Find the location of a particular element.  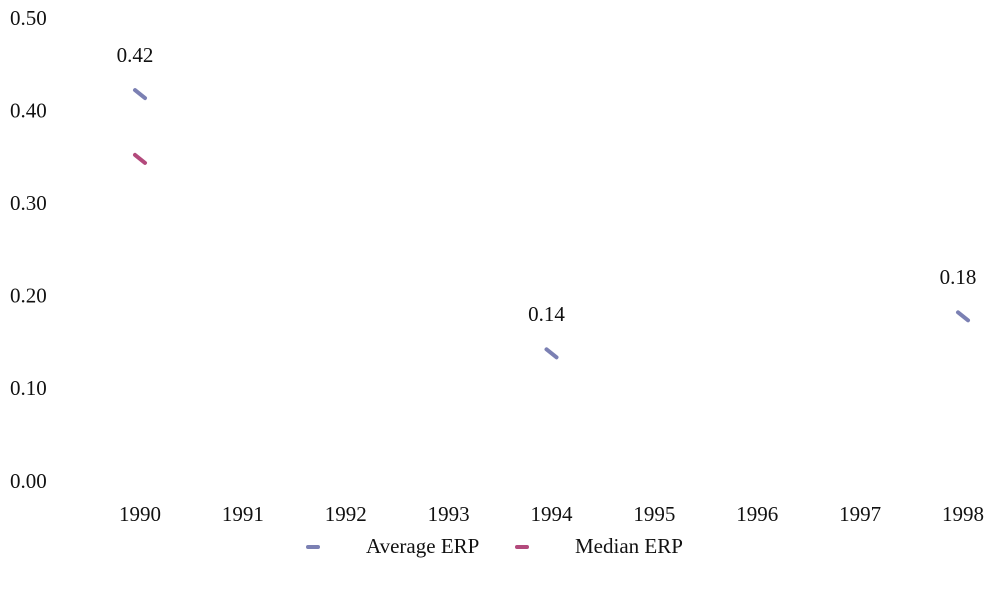

y-tick-label: 0.40 is located at coordinates (28, 110).